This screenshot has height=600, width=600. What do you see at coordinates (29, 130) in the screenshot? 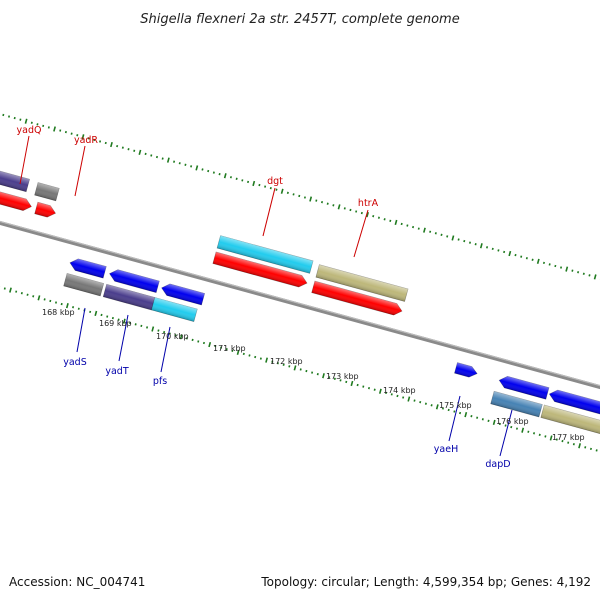
I see `gene-label-yadQ: yadQ` at bounding box center [29, 130].